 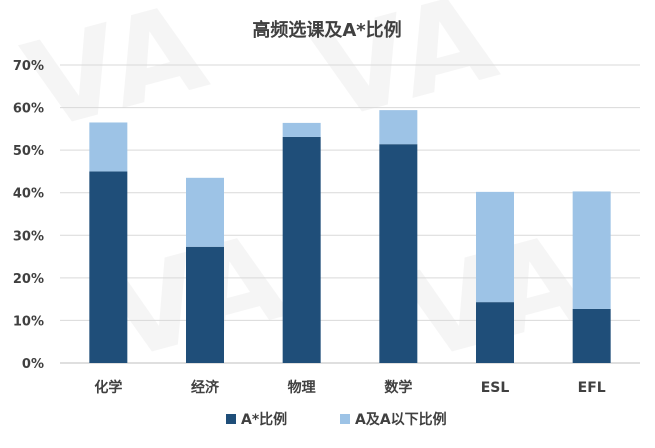 What do you see at coordinates (28, 151) in the screenshot?
I see `y-tick-label: 50%` at bounding box center [28, 151].